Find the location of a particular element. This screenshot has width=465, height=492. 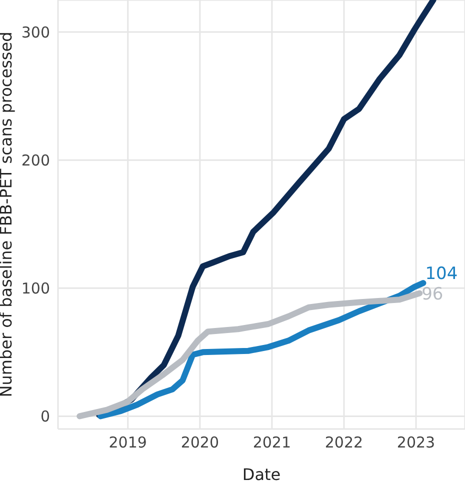

x-tick-label: 2020 is located at coordinates (200, 443).